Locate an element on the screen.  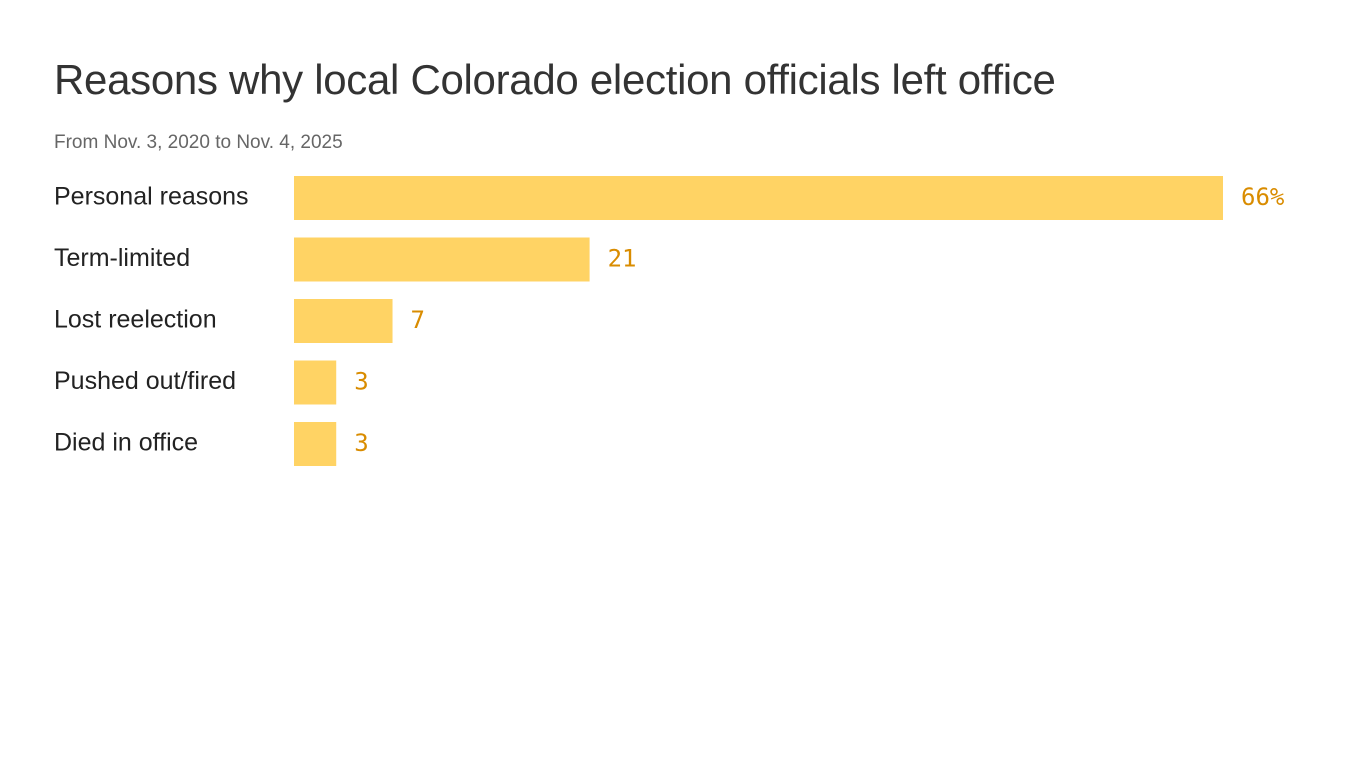
category-label: Pushed out/fired is located at coordinates (145, 381).